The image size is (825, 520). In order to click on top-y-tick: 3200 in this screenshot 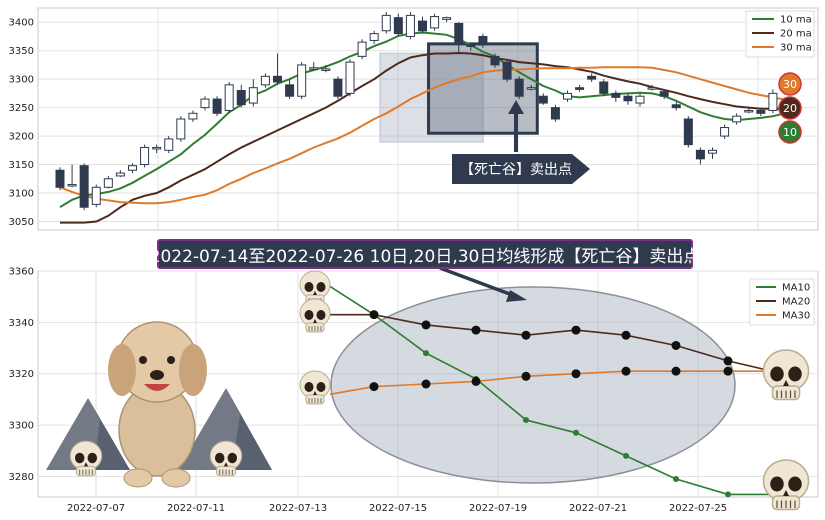, I will do `click(21, 137)`.